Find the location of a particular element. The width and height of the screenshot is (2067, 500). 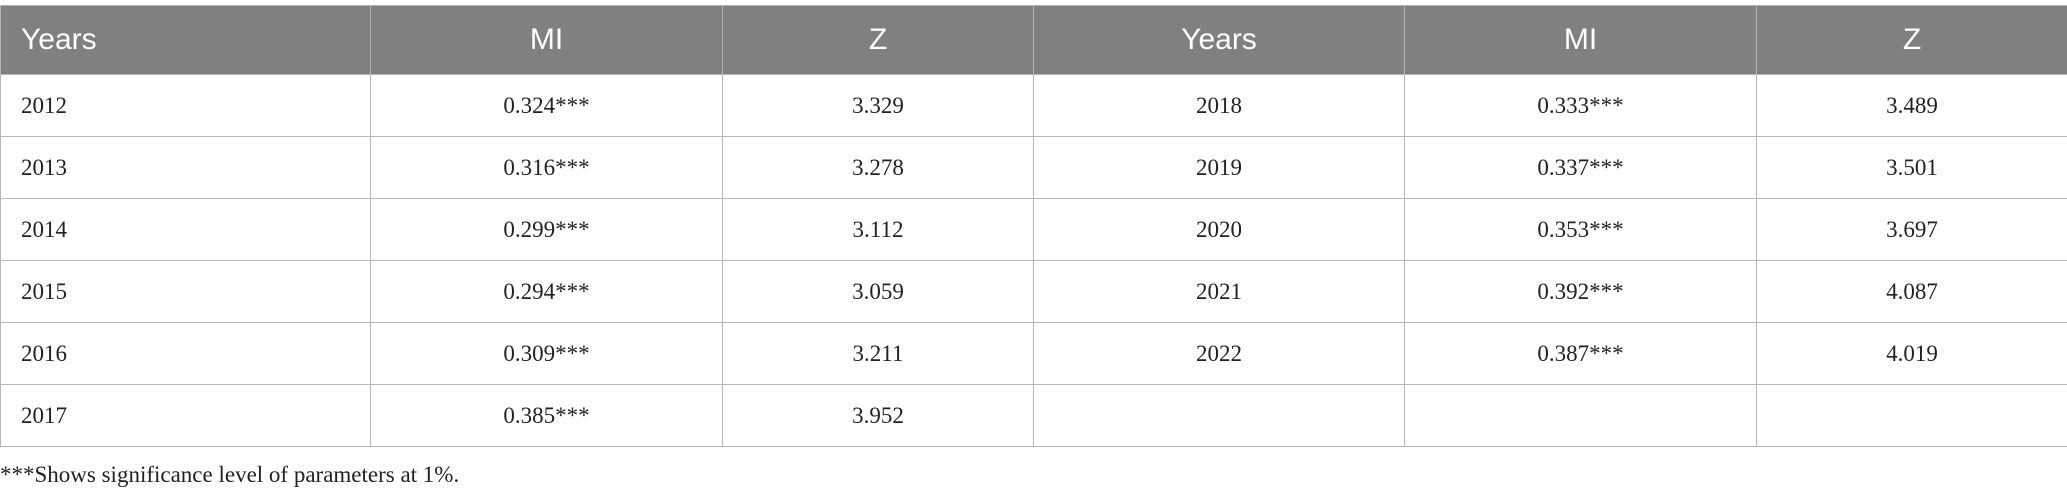

table-cell: 2015 is located at coordinates (185, 291).